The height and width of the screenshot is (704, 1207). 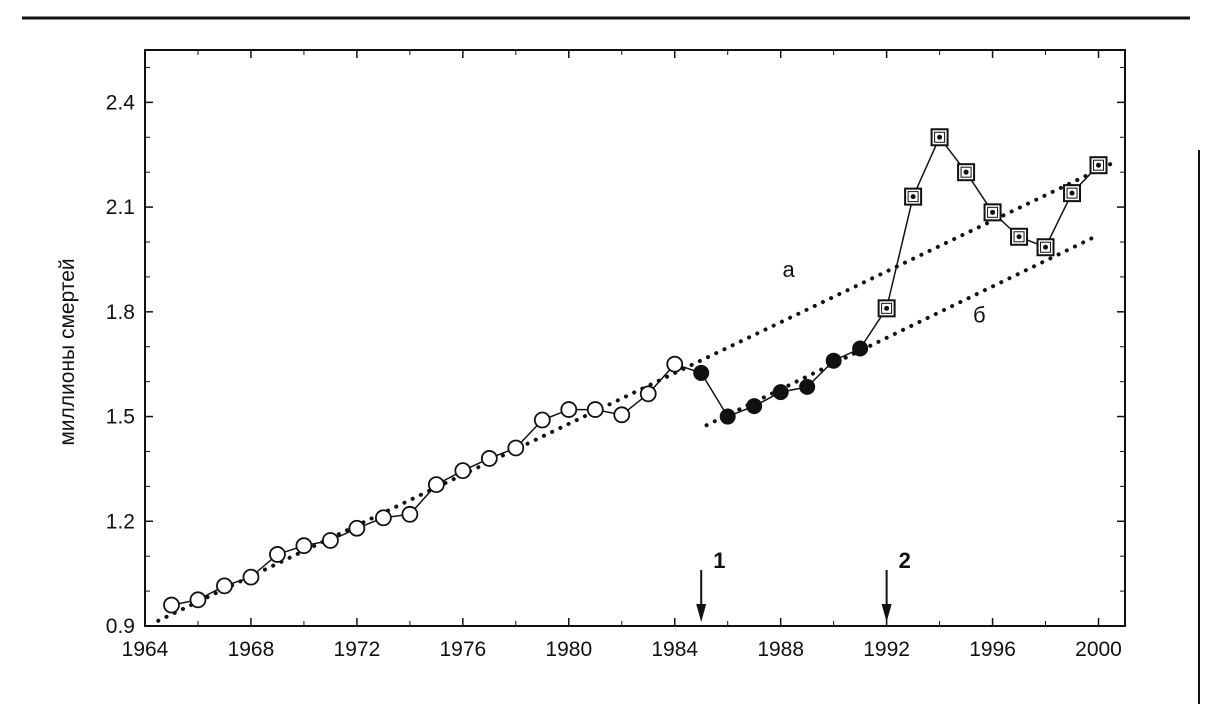 What do you see at coordinates (120, 207) in the screenshot?
I see `y-tick-label: 2.1` at bounding box center [120, 207].